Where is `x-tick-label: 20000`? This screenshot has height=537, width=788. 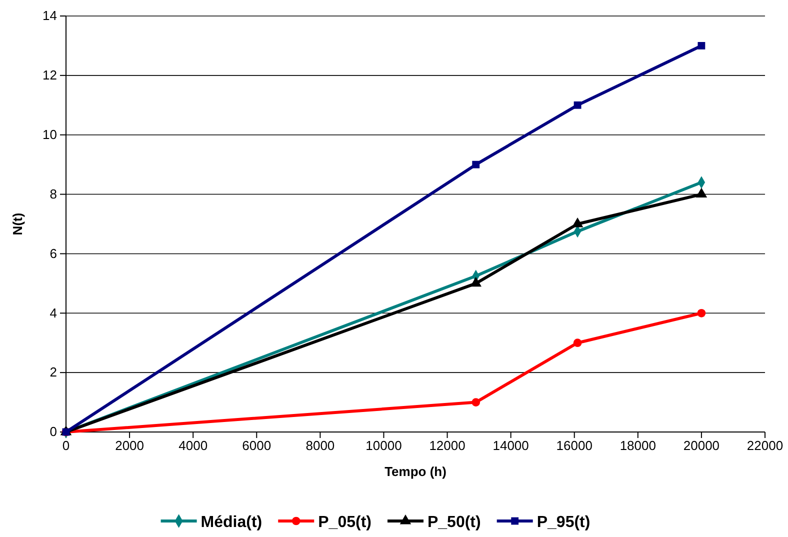 x-tick-label: 20000 is located at coordinates (701, 446).